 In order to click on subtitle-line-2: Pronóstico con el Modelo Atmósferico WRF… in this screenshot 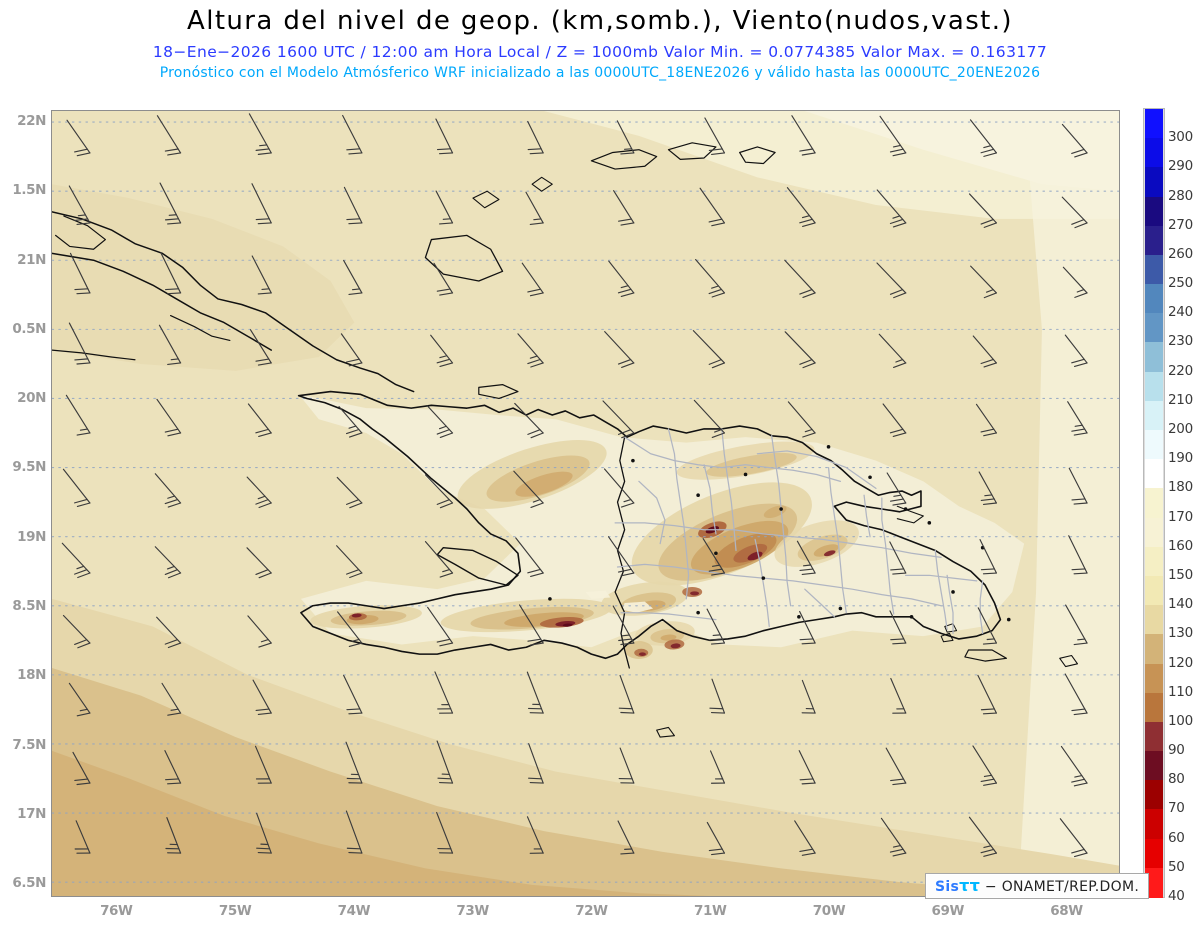, I will do `click(600, 73)`.